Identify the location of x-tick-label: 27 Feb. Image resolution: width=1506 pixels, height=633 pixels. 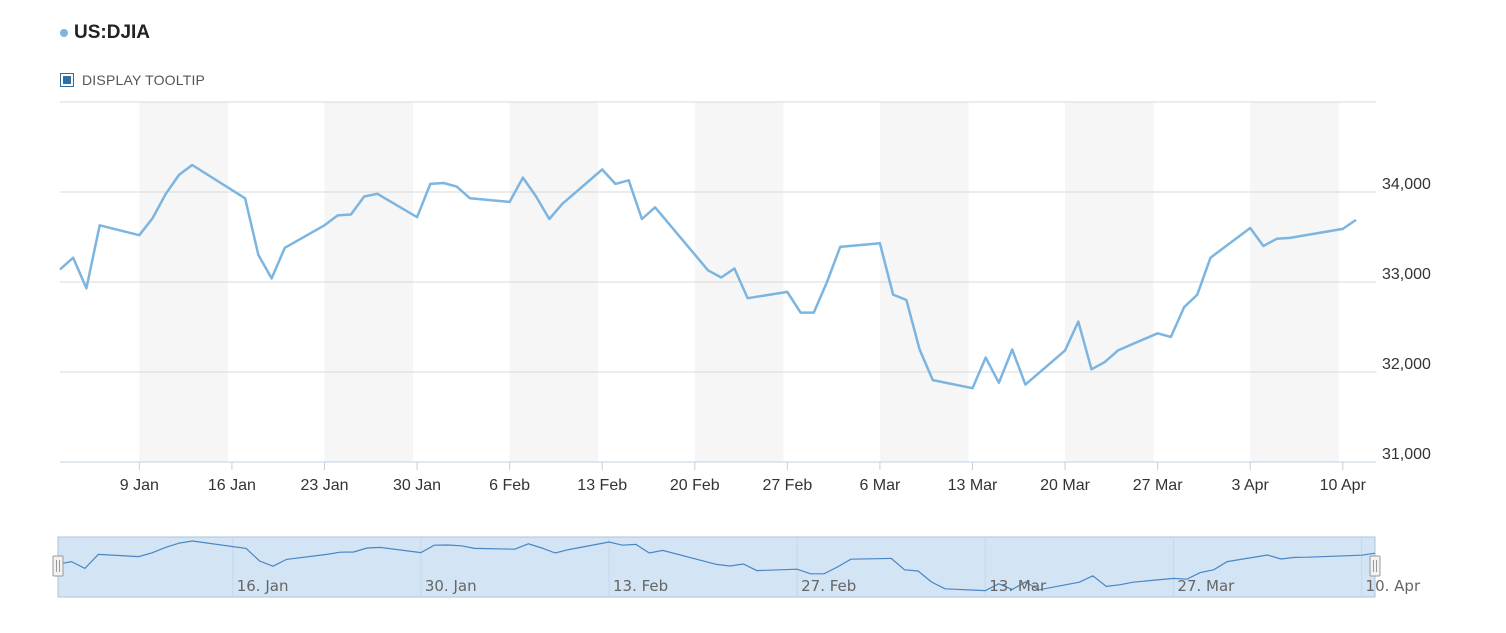
(787, 485).